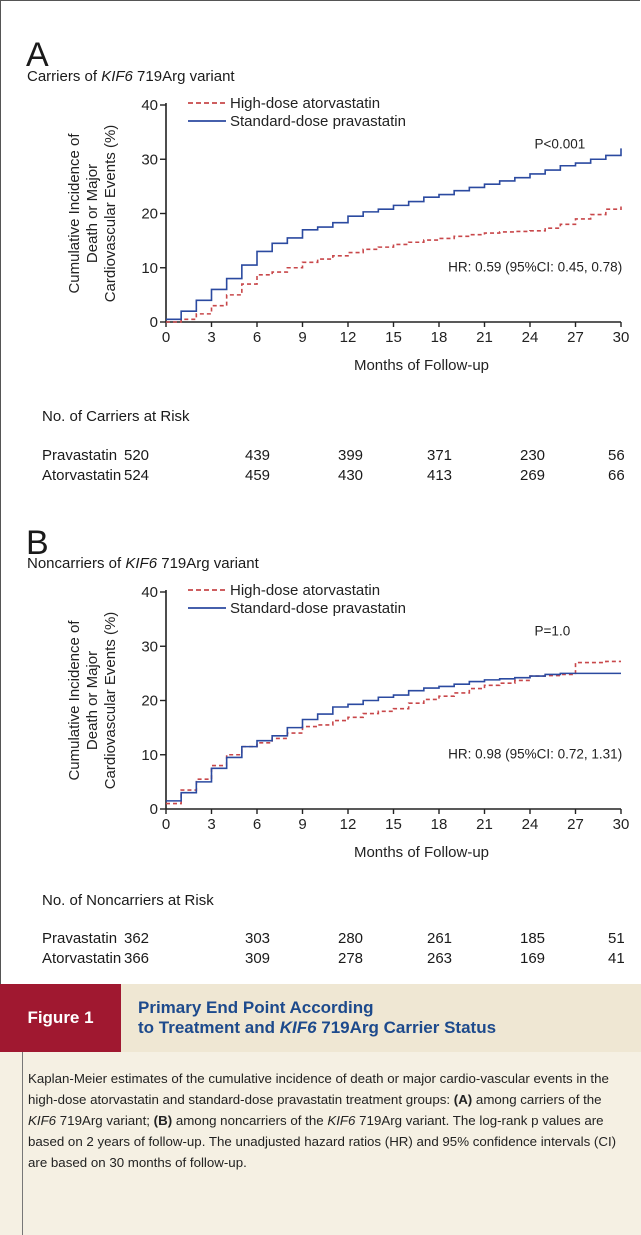 This screenshot has width=641, height=1235. What do you see at coordinates (535, 754) in the screenshot?
I see `hazard-ratio-annotation: HR: 0.98 (95%CI: 0.72, 1.31)` at bounding box center [535, 754].